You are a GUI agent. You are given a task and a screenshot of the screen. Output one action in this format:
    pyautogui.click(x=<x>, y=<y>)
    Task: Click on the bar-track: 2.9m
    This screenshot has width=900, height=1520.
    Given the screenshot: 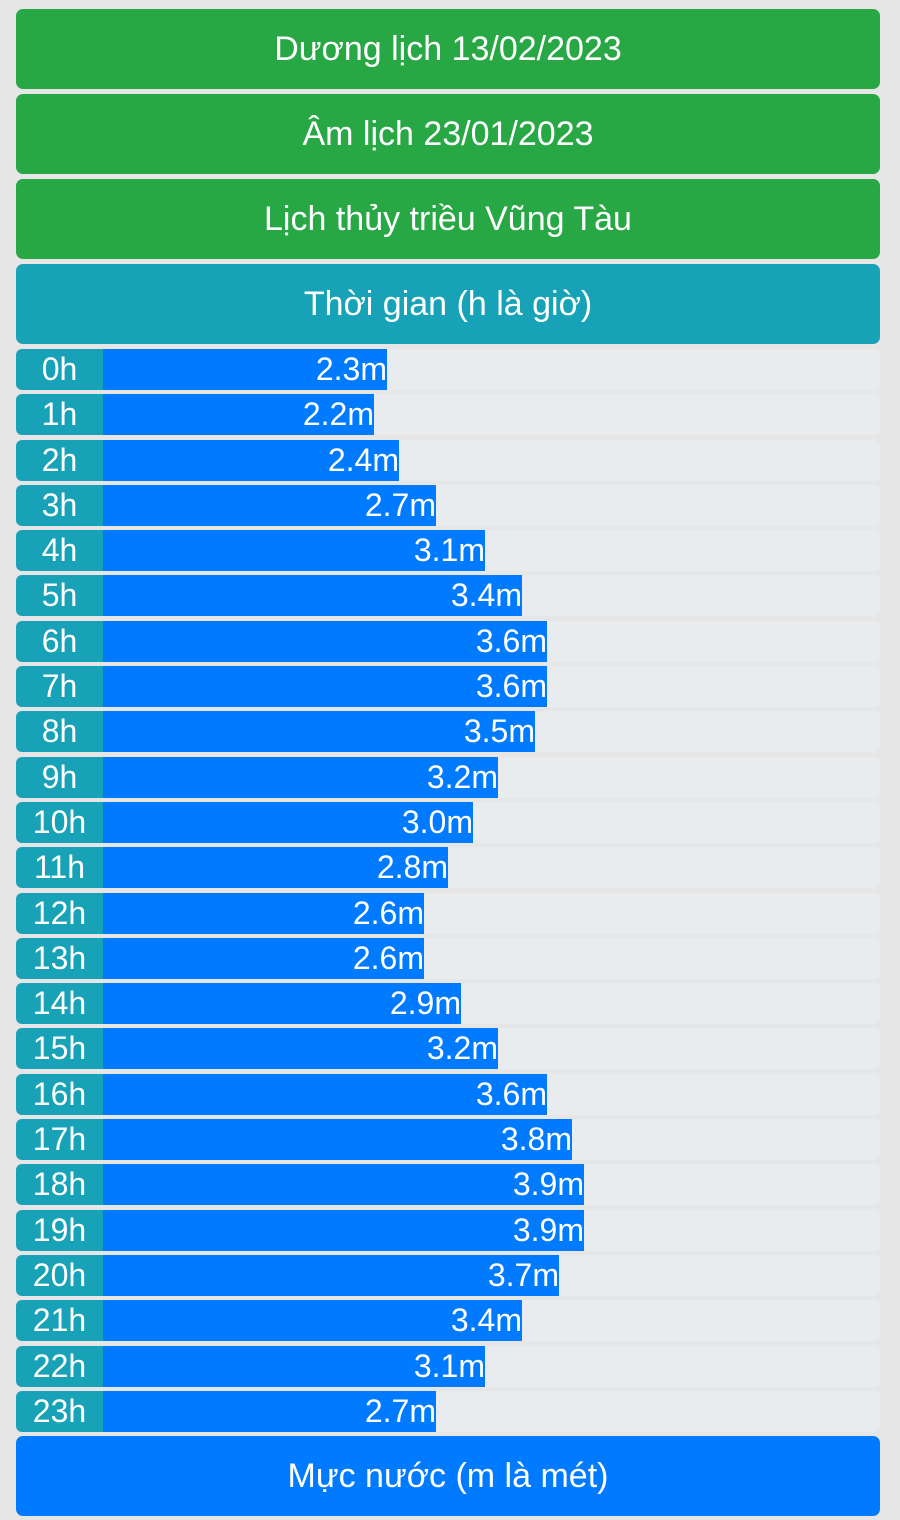 What is the action you would take?
    pyautogui.click(x=491, y=1004)
    